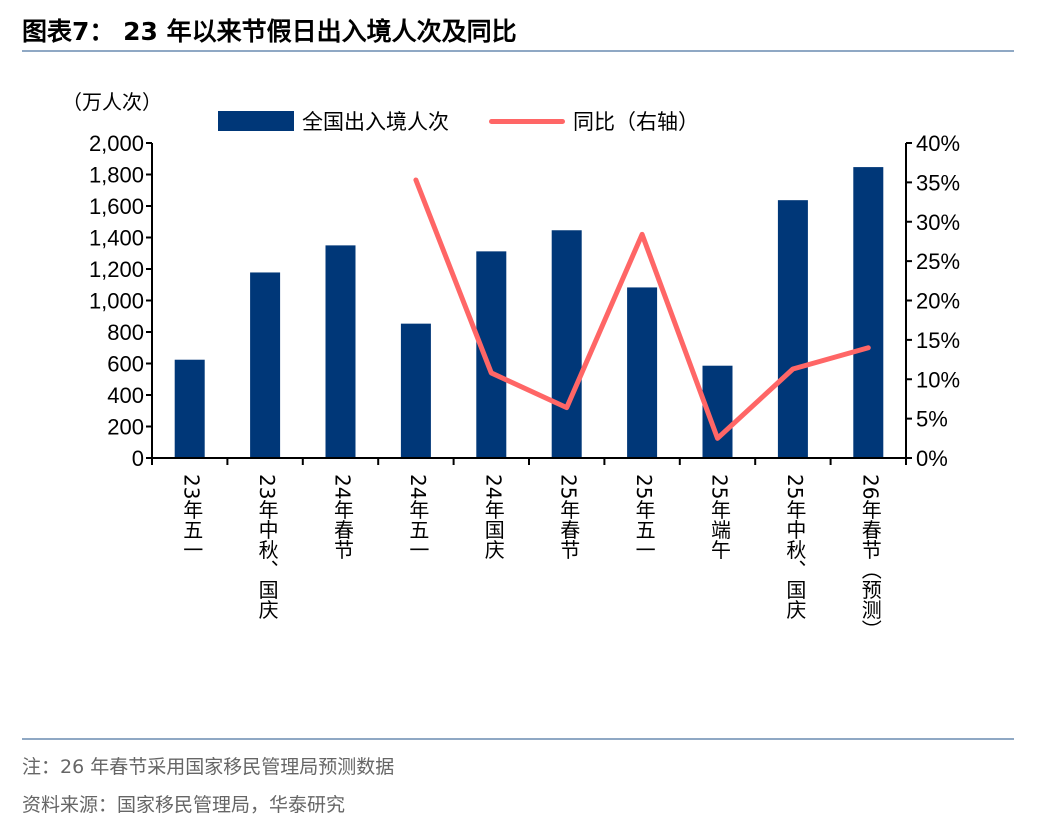 The height and width of the screenshot is (828, 1048). Describe the element at coordinates (116, 301) in the screenshot. I see `y-tick-label: 1,000` at that location.